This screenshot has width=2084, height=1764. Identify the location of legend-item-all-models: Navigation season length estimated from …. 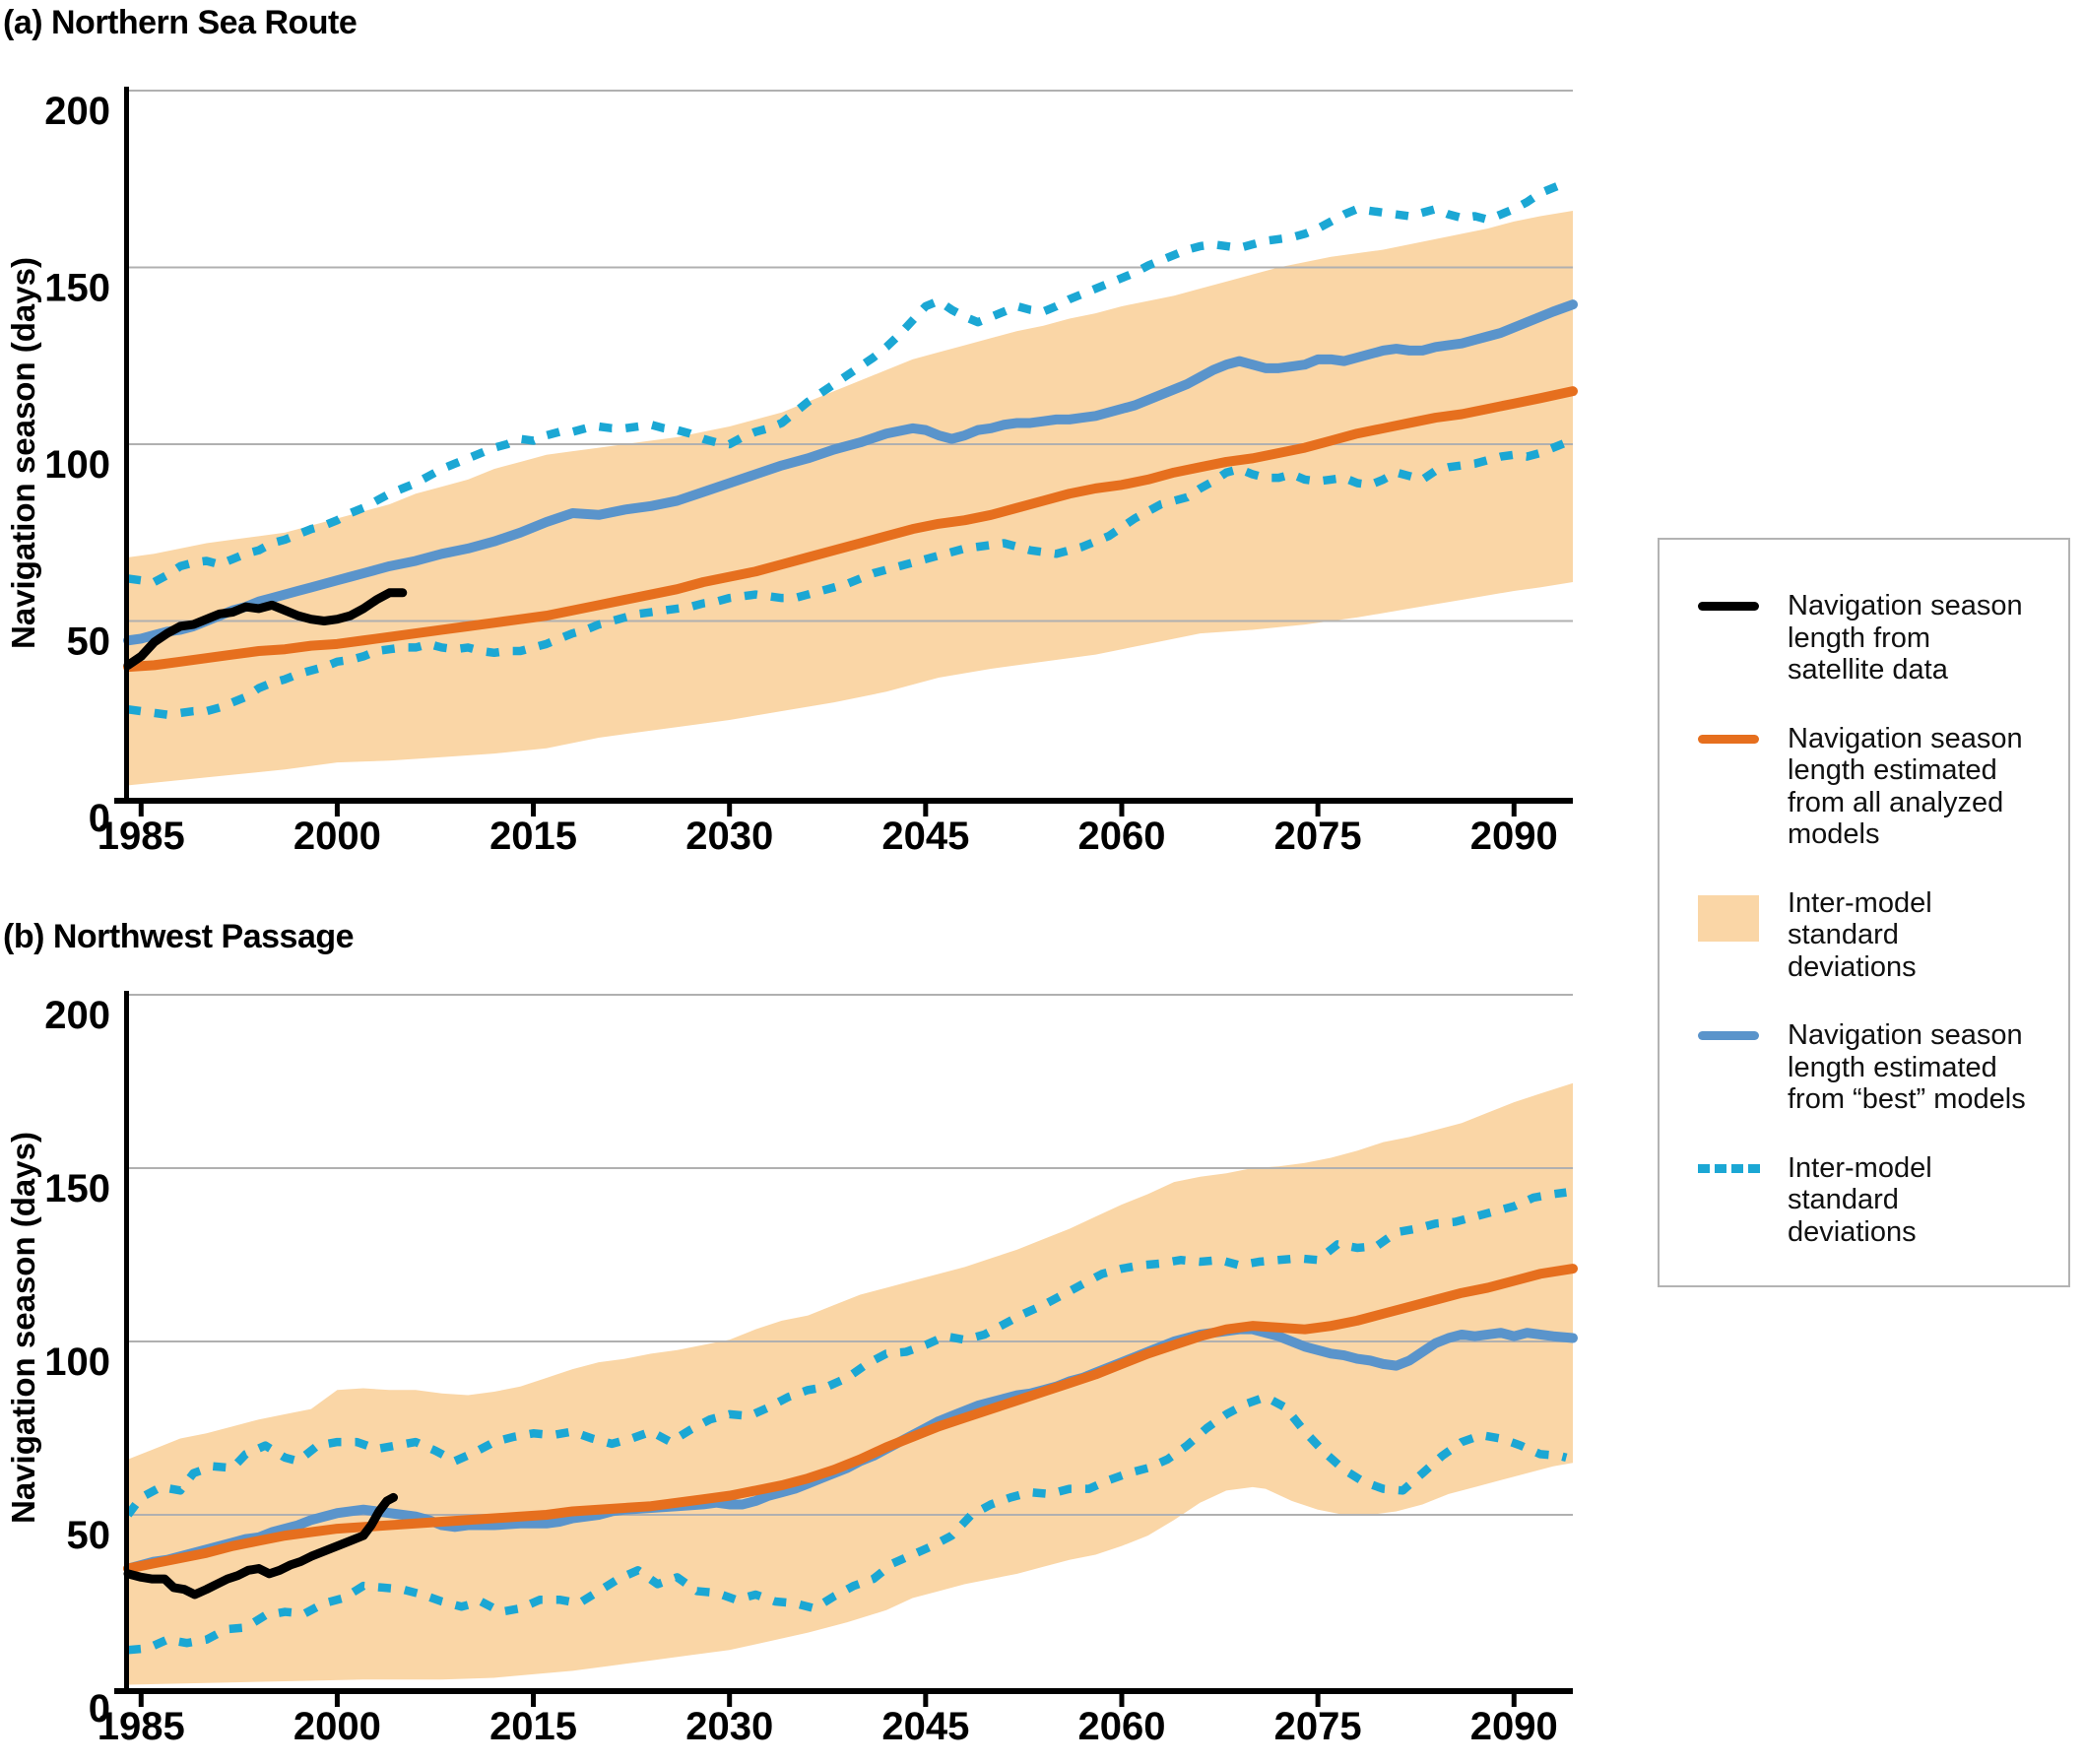
(1883, 787).